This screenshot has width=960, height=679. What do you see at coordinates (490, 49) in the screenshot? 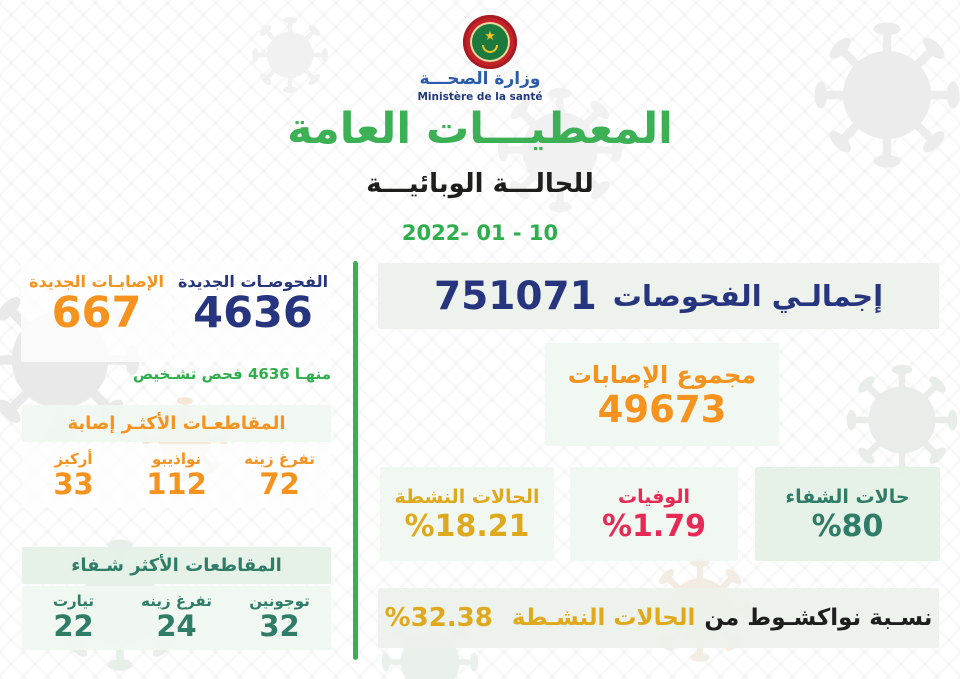
I see `crescent-icon` at bounding box center [490, 49].